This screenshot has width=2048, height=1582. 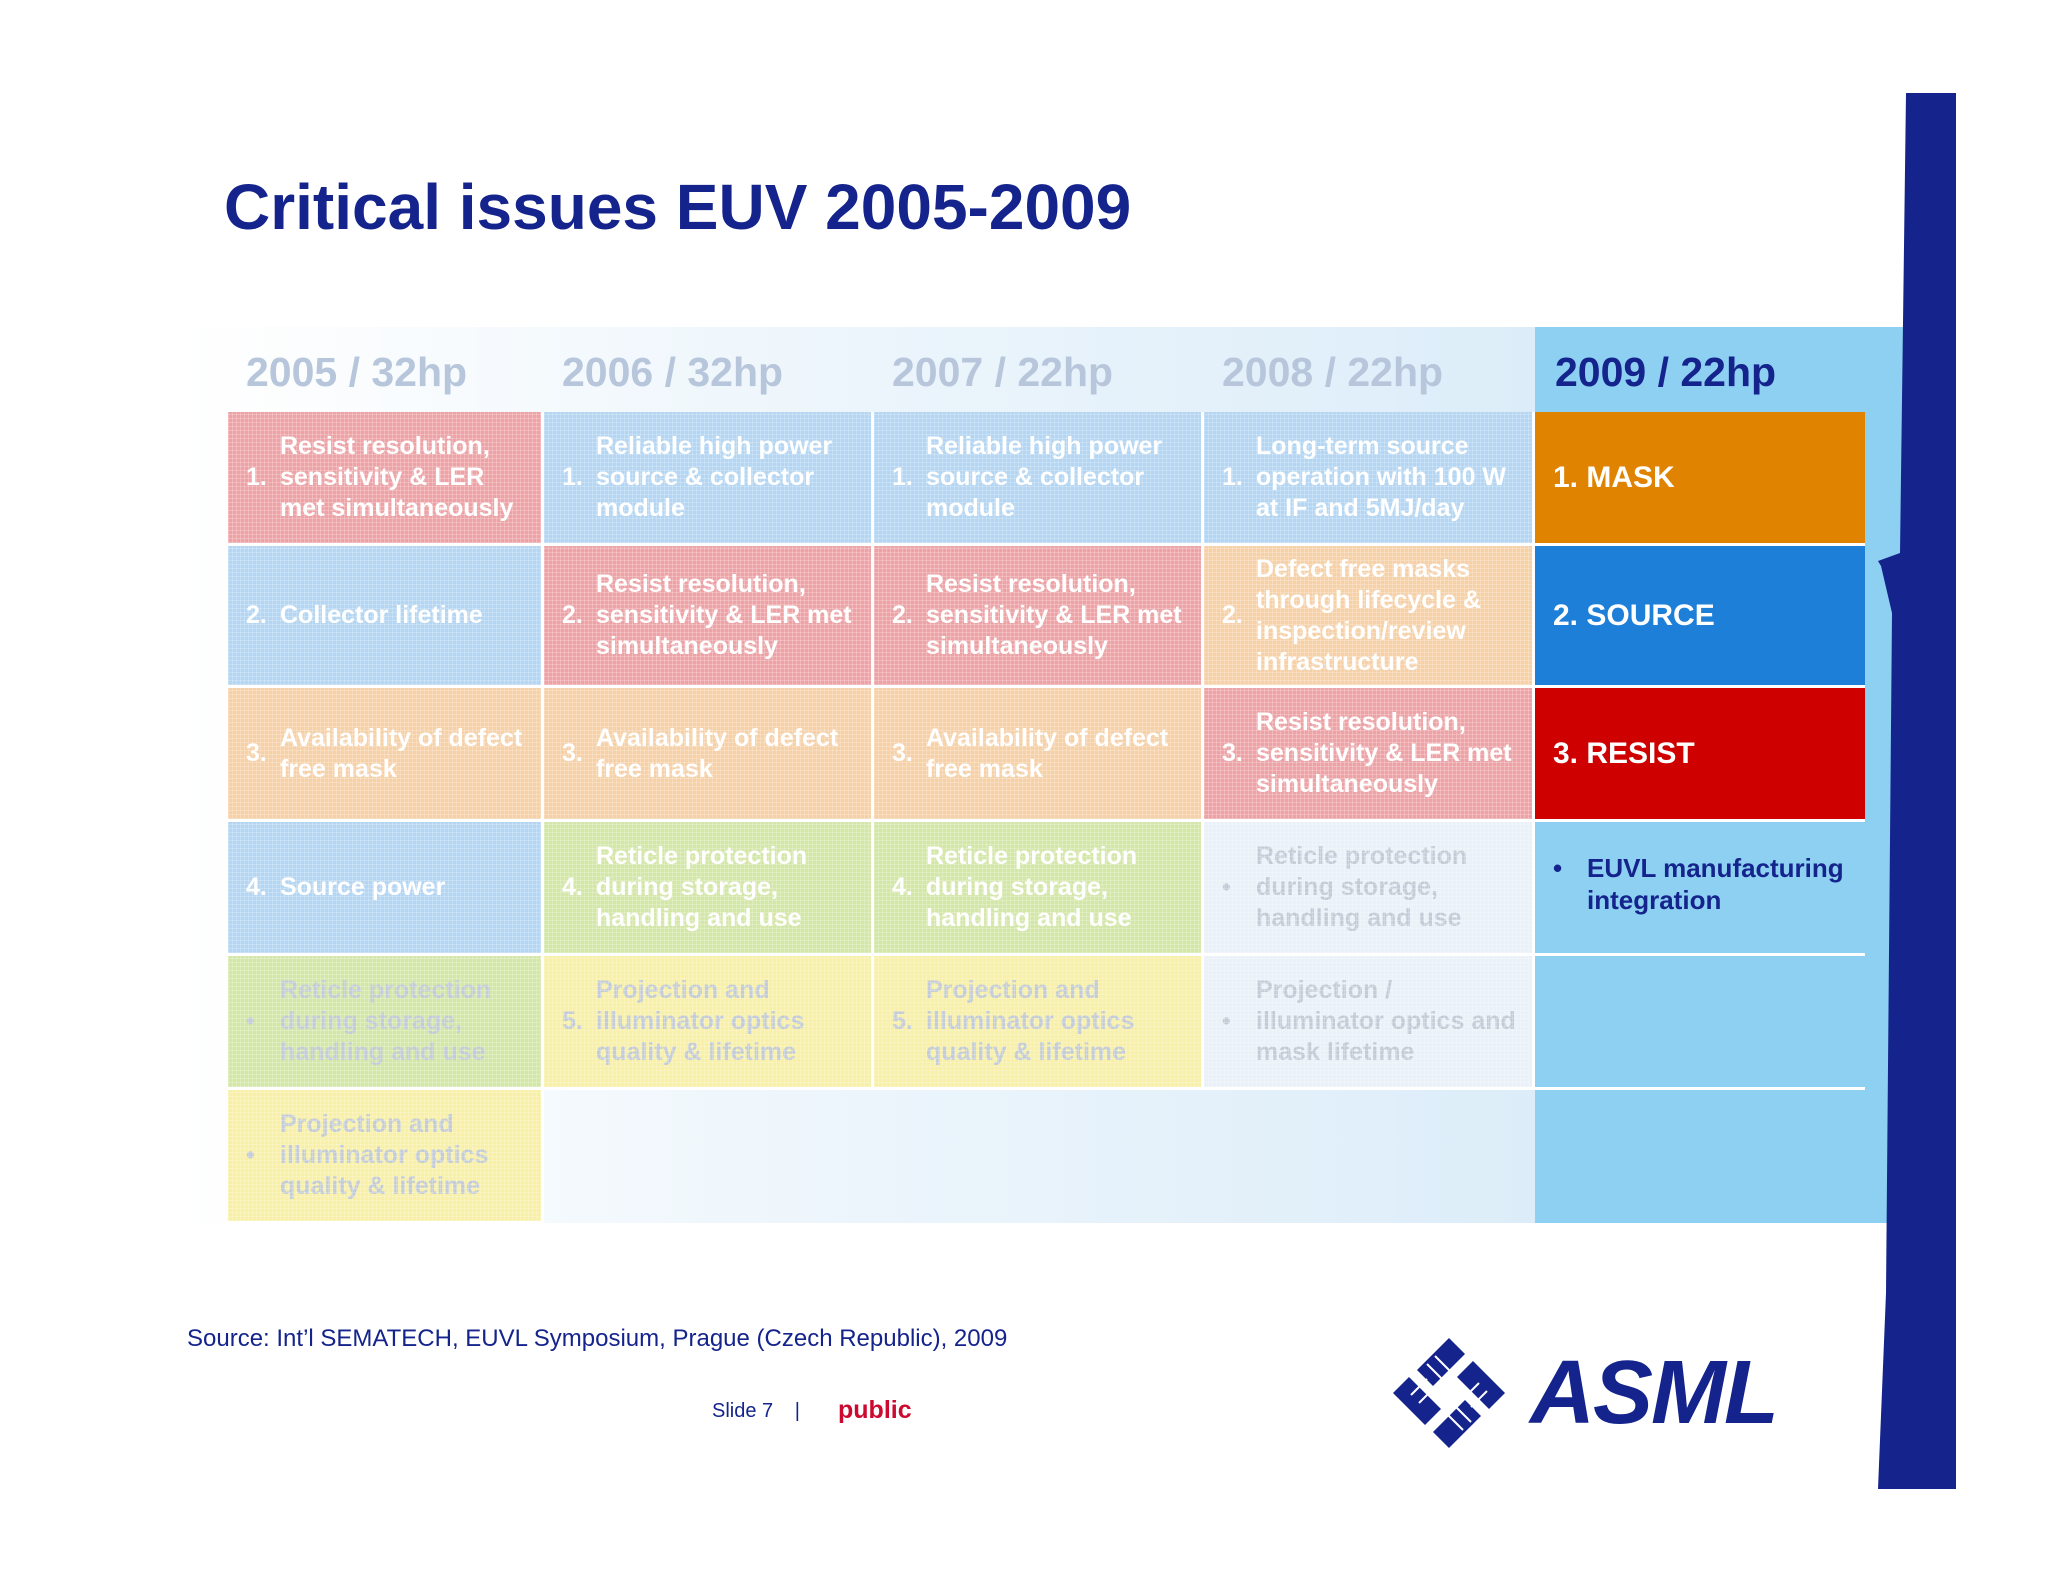 What do you see at coordinates (1003, 372) in the screenshot?
I see `year-header-2007: 2007 / 22hp` at bounding box center [1003, 372].